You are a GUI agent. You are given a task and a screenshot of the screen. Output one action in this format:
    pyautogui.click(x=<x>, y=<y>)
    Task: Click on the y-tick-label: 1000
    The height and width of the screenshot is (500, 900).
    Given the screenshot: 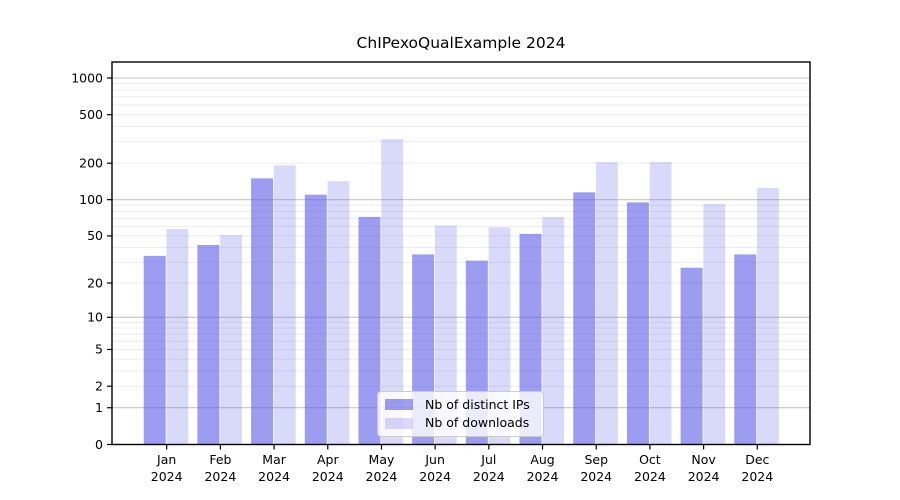 What is the action you would take?
    pyautogui.click(x=87, y=77)
    